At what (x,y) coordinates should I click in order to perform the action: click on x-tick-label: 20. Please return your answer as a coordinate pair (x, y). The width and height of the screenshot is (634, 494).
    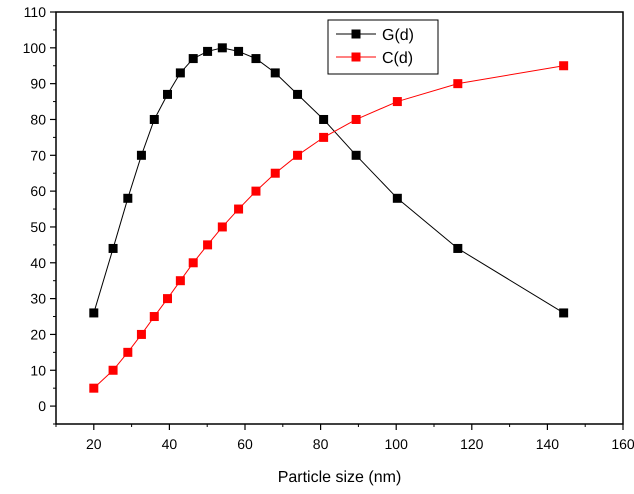
    Looking at the image, I should click on (94, 444).